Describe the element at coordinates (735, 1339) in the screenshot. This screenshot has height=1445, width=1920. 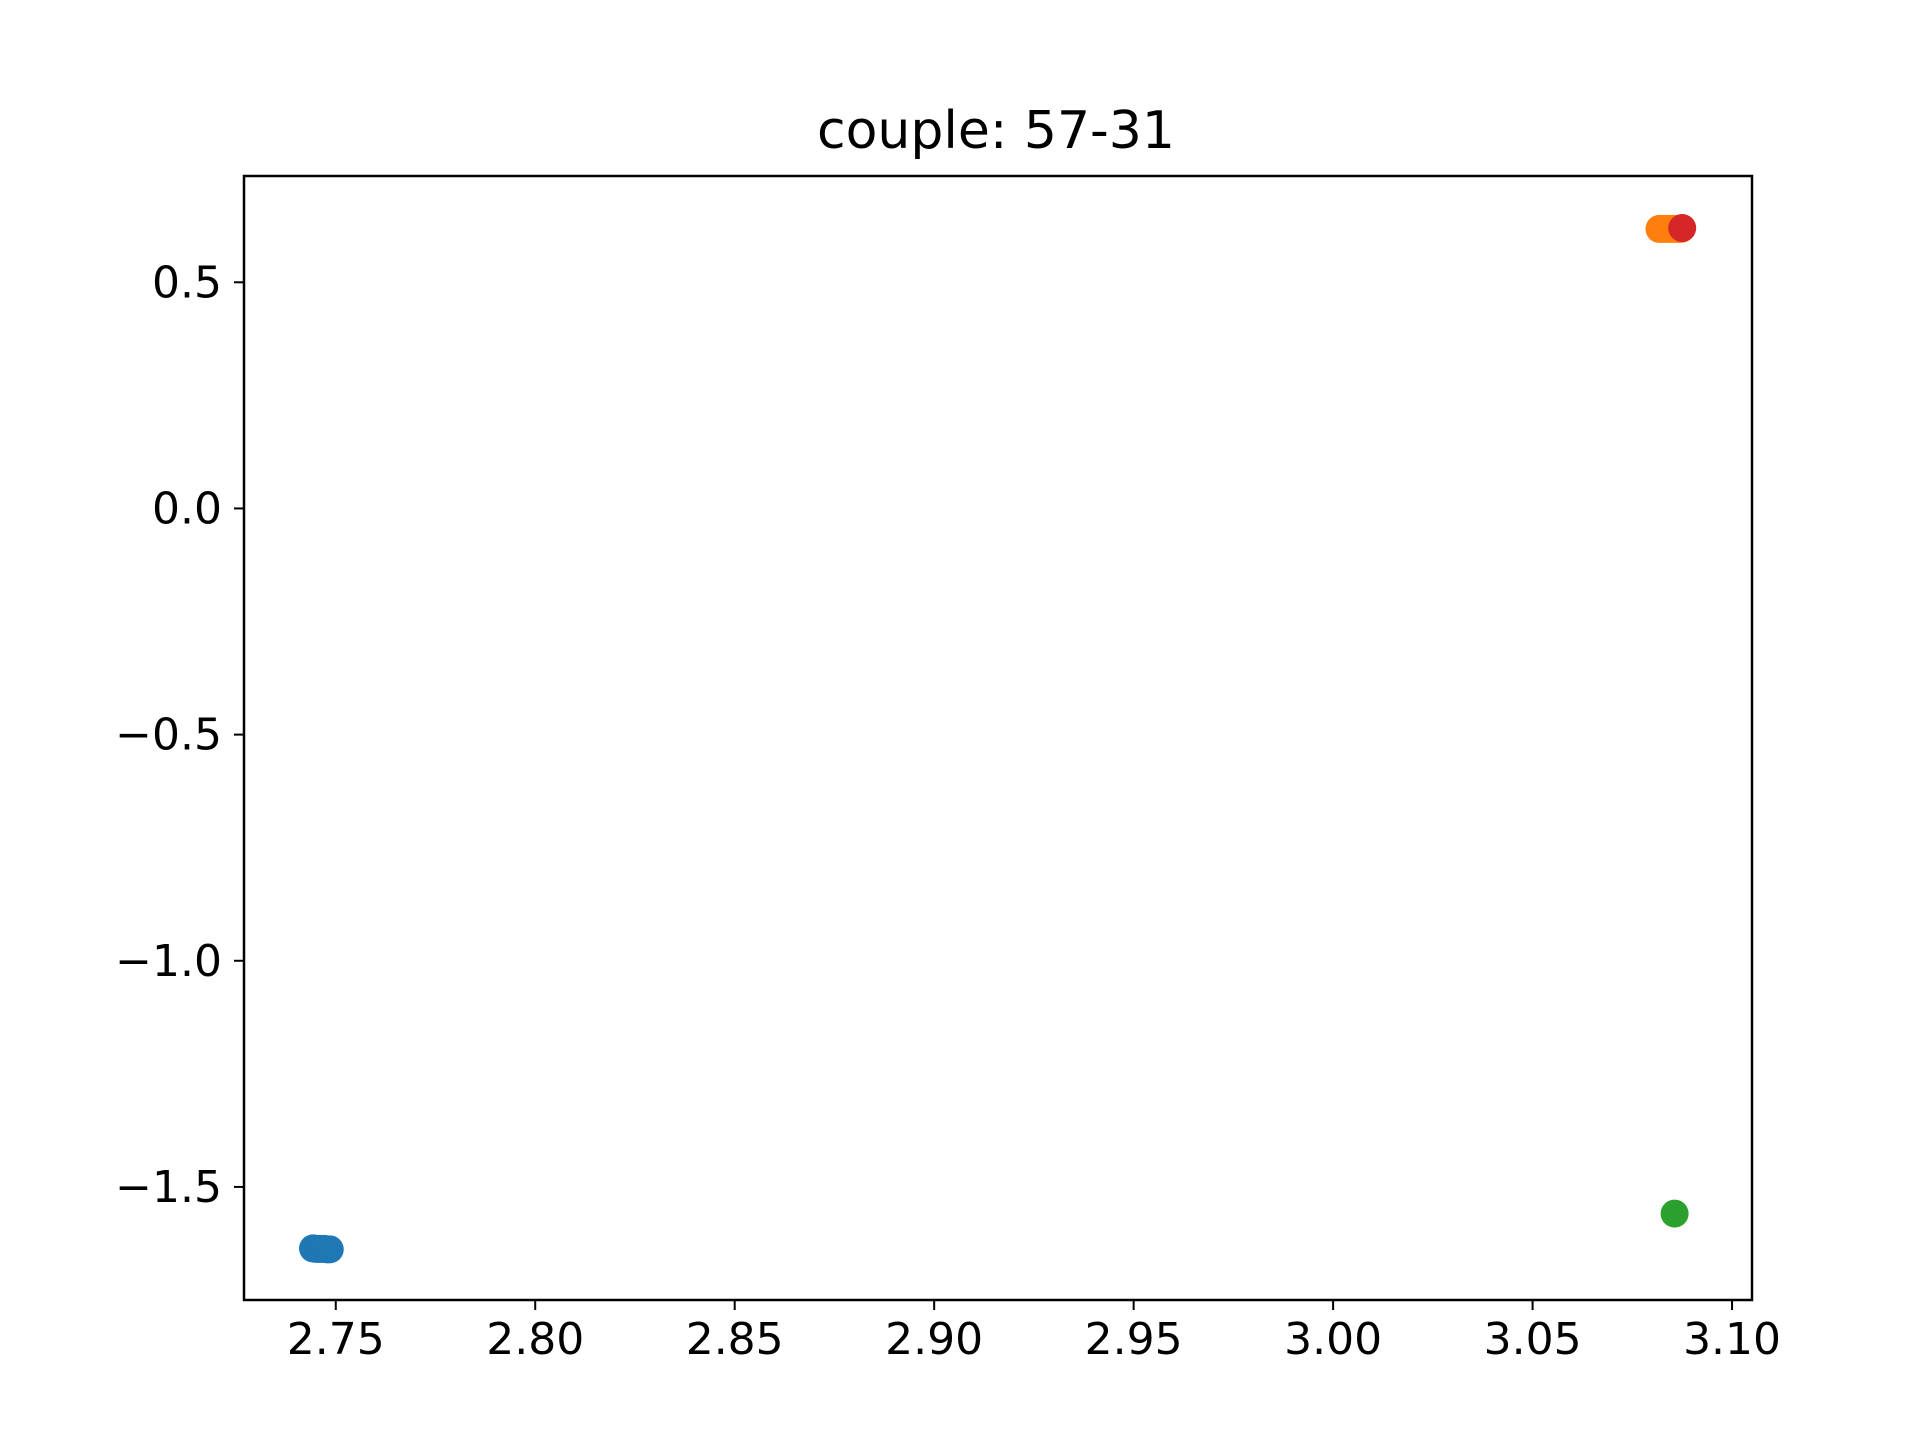
I see `x-tick-label: 2.85` at that location.